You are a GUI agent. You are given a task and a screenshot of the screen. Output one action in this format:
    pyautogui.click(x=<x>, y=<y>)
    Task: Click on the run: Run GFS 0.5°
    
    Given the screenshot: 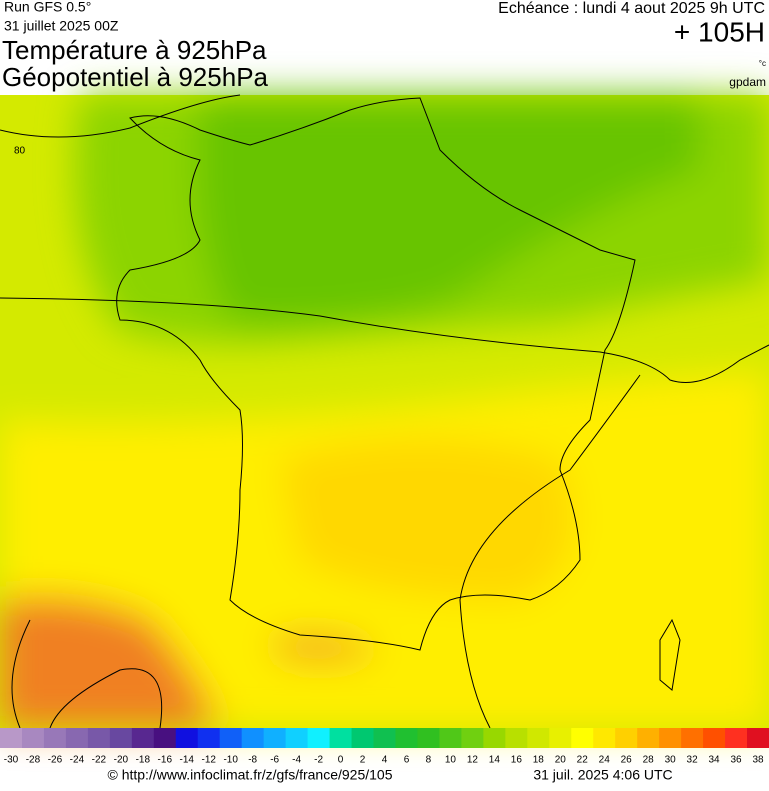 What is the action you would take?
    pyautogui.click(x=47, y=7)
    